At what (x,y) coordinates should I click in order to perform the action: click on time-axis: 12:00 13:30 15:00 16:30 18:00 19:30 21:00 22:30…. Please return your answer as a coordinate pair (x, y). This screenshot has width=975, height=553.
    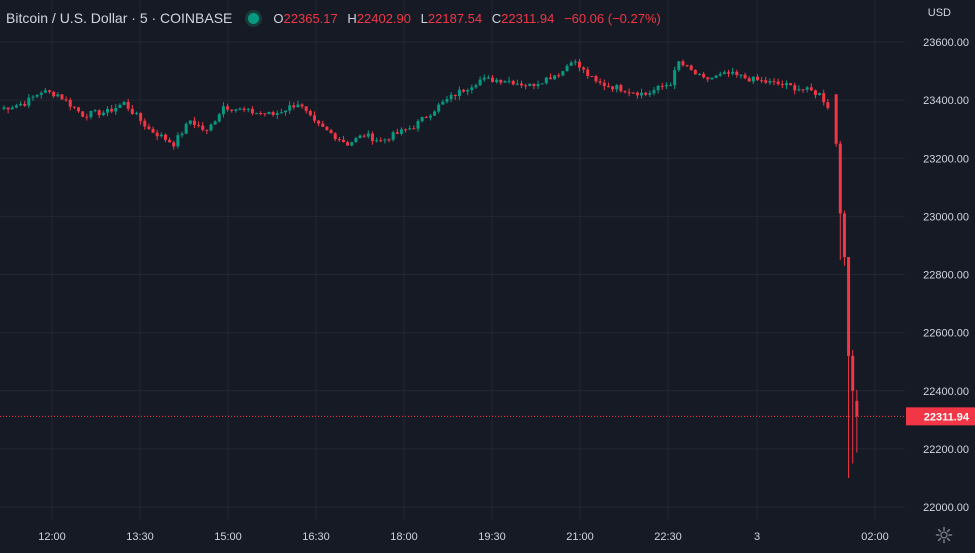
    Looking at the image, I should click on (463, 537).